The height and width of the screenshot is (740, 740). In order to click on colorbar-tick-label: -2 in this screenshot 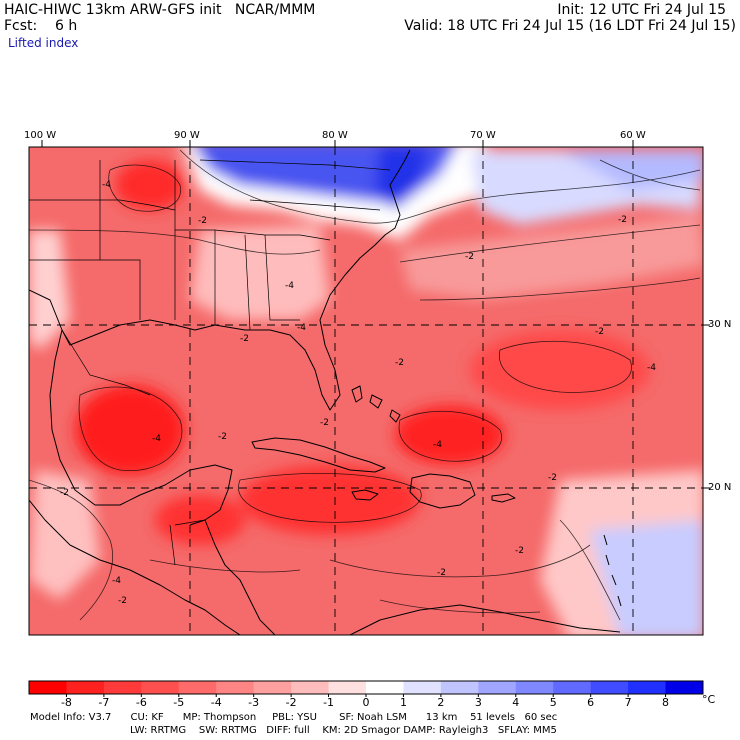, I will do `click(291, 702)`.